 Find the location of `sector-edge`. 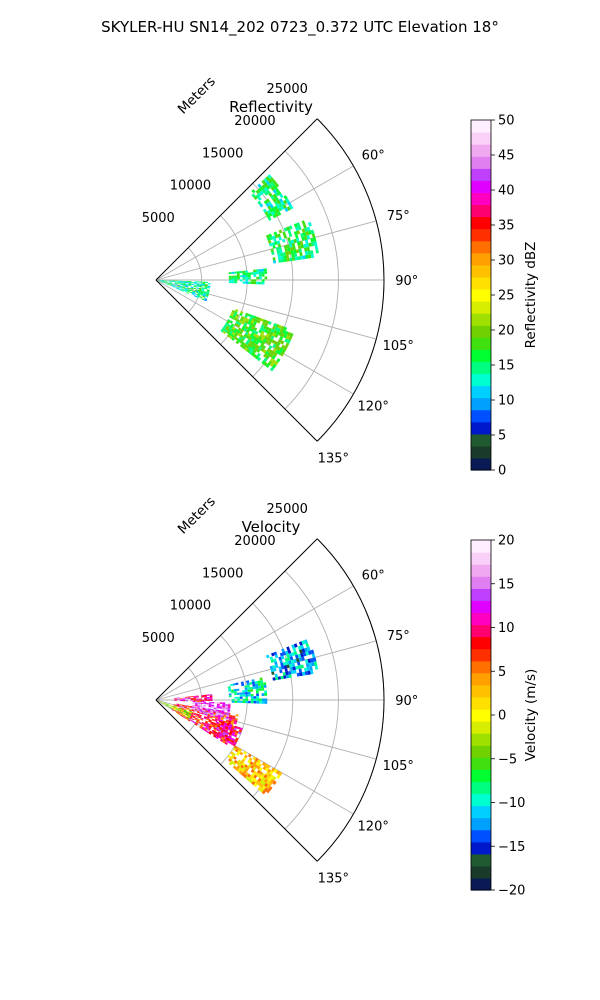

sector-edge is located at coordinates (236, 780).